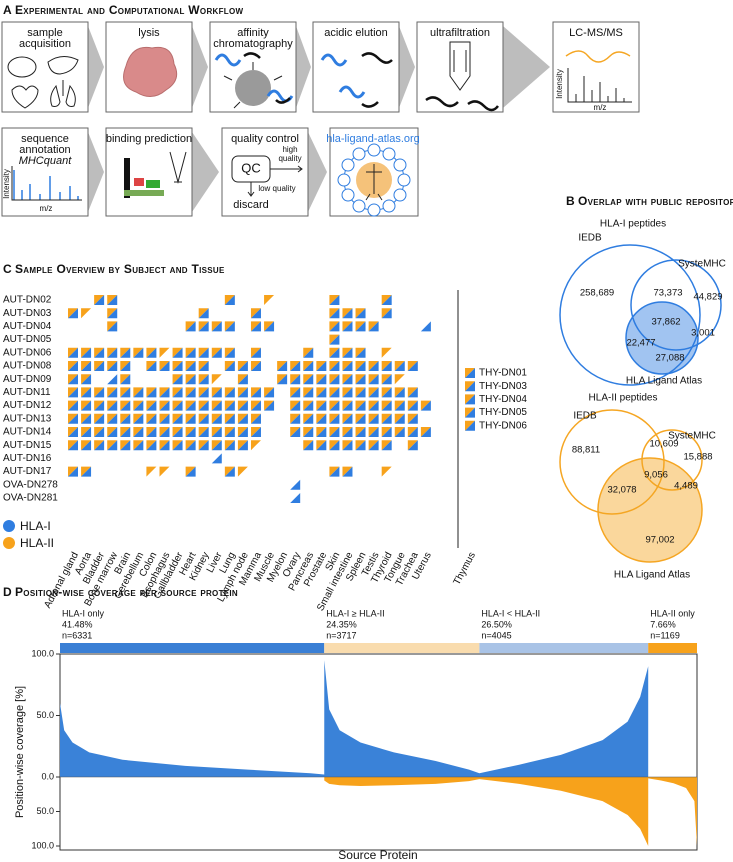 The height and width of the screenshot is (862, 733). What do you see at coordinates (27, 300) in the screenshot?
I see `subject-label: AUT-DN02` at bounding box center [27, 300].